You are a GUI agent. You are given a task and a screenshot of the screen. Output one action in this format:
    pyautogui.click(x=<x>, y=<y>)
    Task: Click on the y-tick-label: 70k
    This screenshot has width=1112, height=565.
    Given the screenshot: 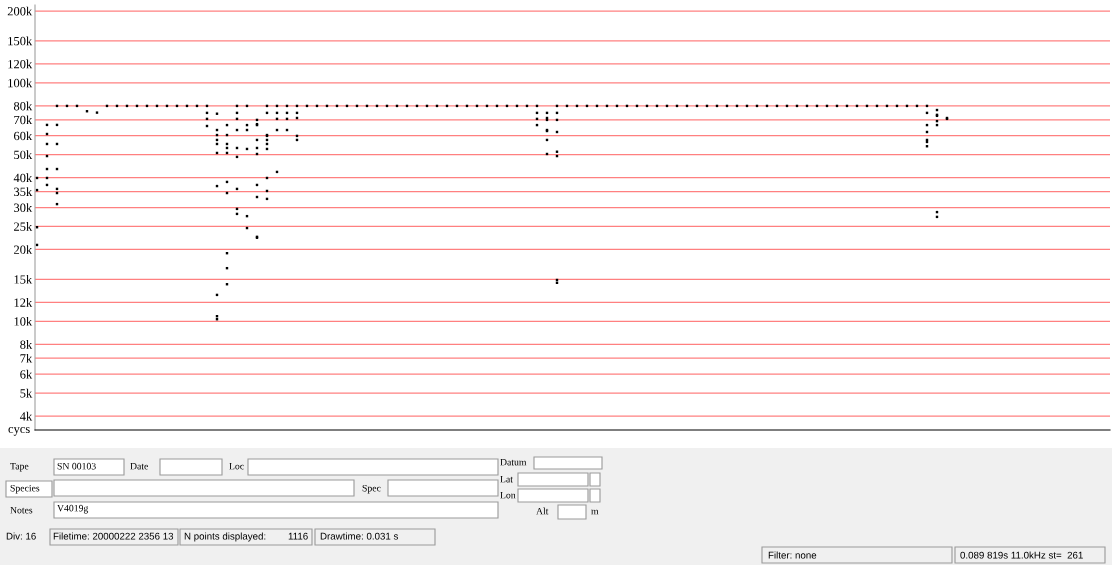 What is the action you would take?
    pyautogui.click(x=23, y=120)
    